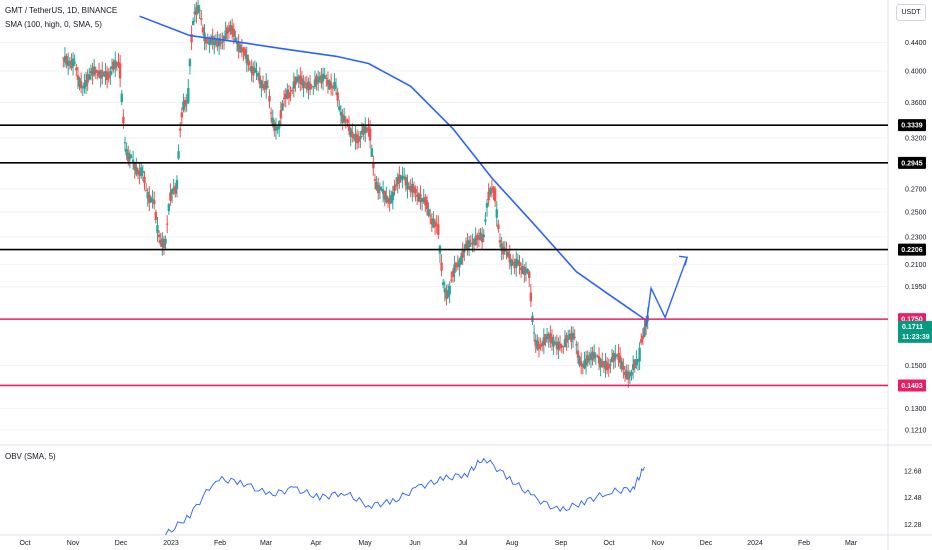 Image resolution: width=932 pixels, height=550 pixels. What do you see at coordinates (755, 543) in the screenshot?
I see `x-tick-label: 2024` at bounding box center [755, 543].